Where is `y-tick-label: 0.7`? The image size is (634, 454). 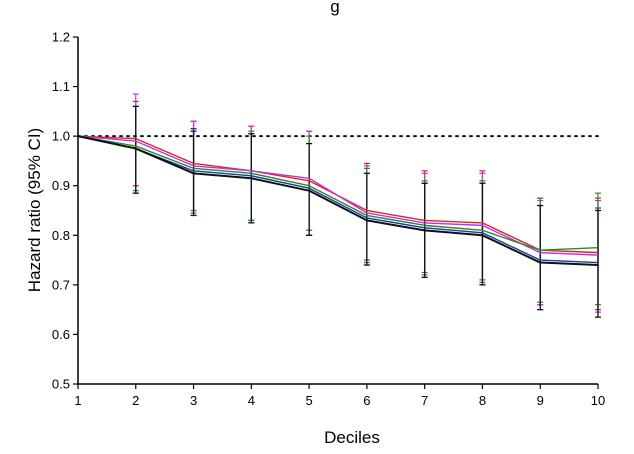 y-tick-label: 0.7 is located at coordinates (61, 284).